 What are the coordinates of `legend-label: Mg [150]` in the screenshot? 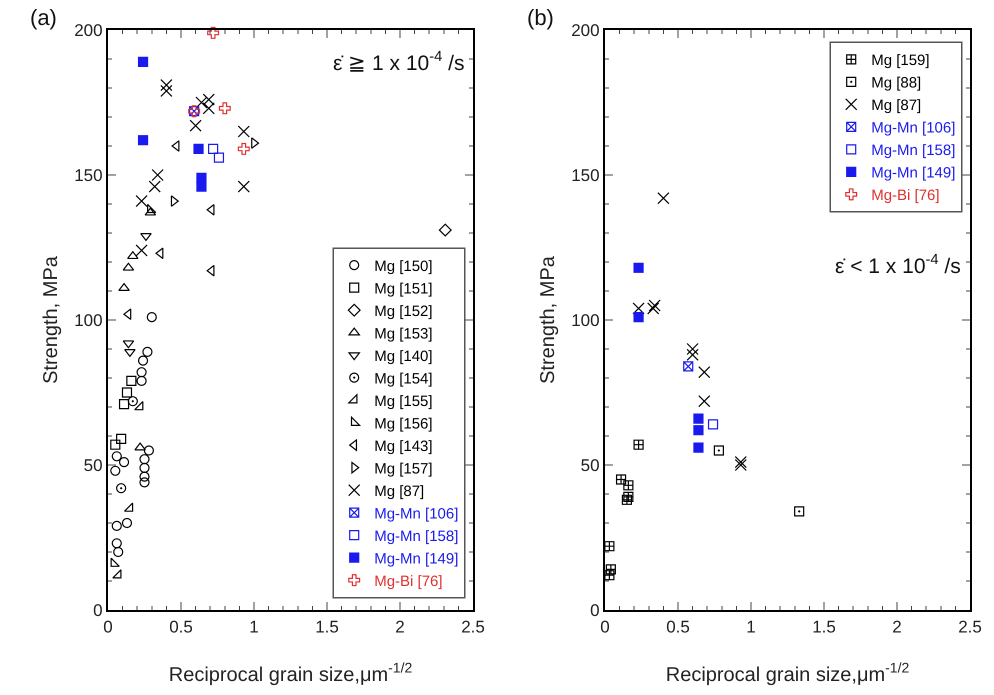 It's located at (403, 266).